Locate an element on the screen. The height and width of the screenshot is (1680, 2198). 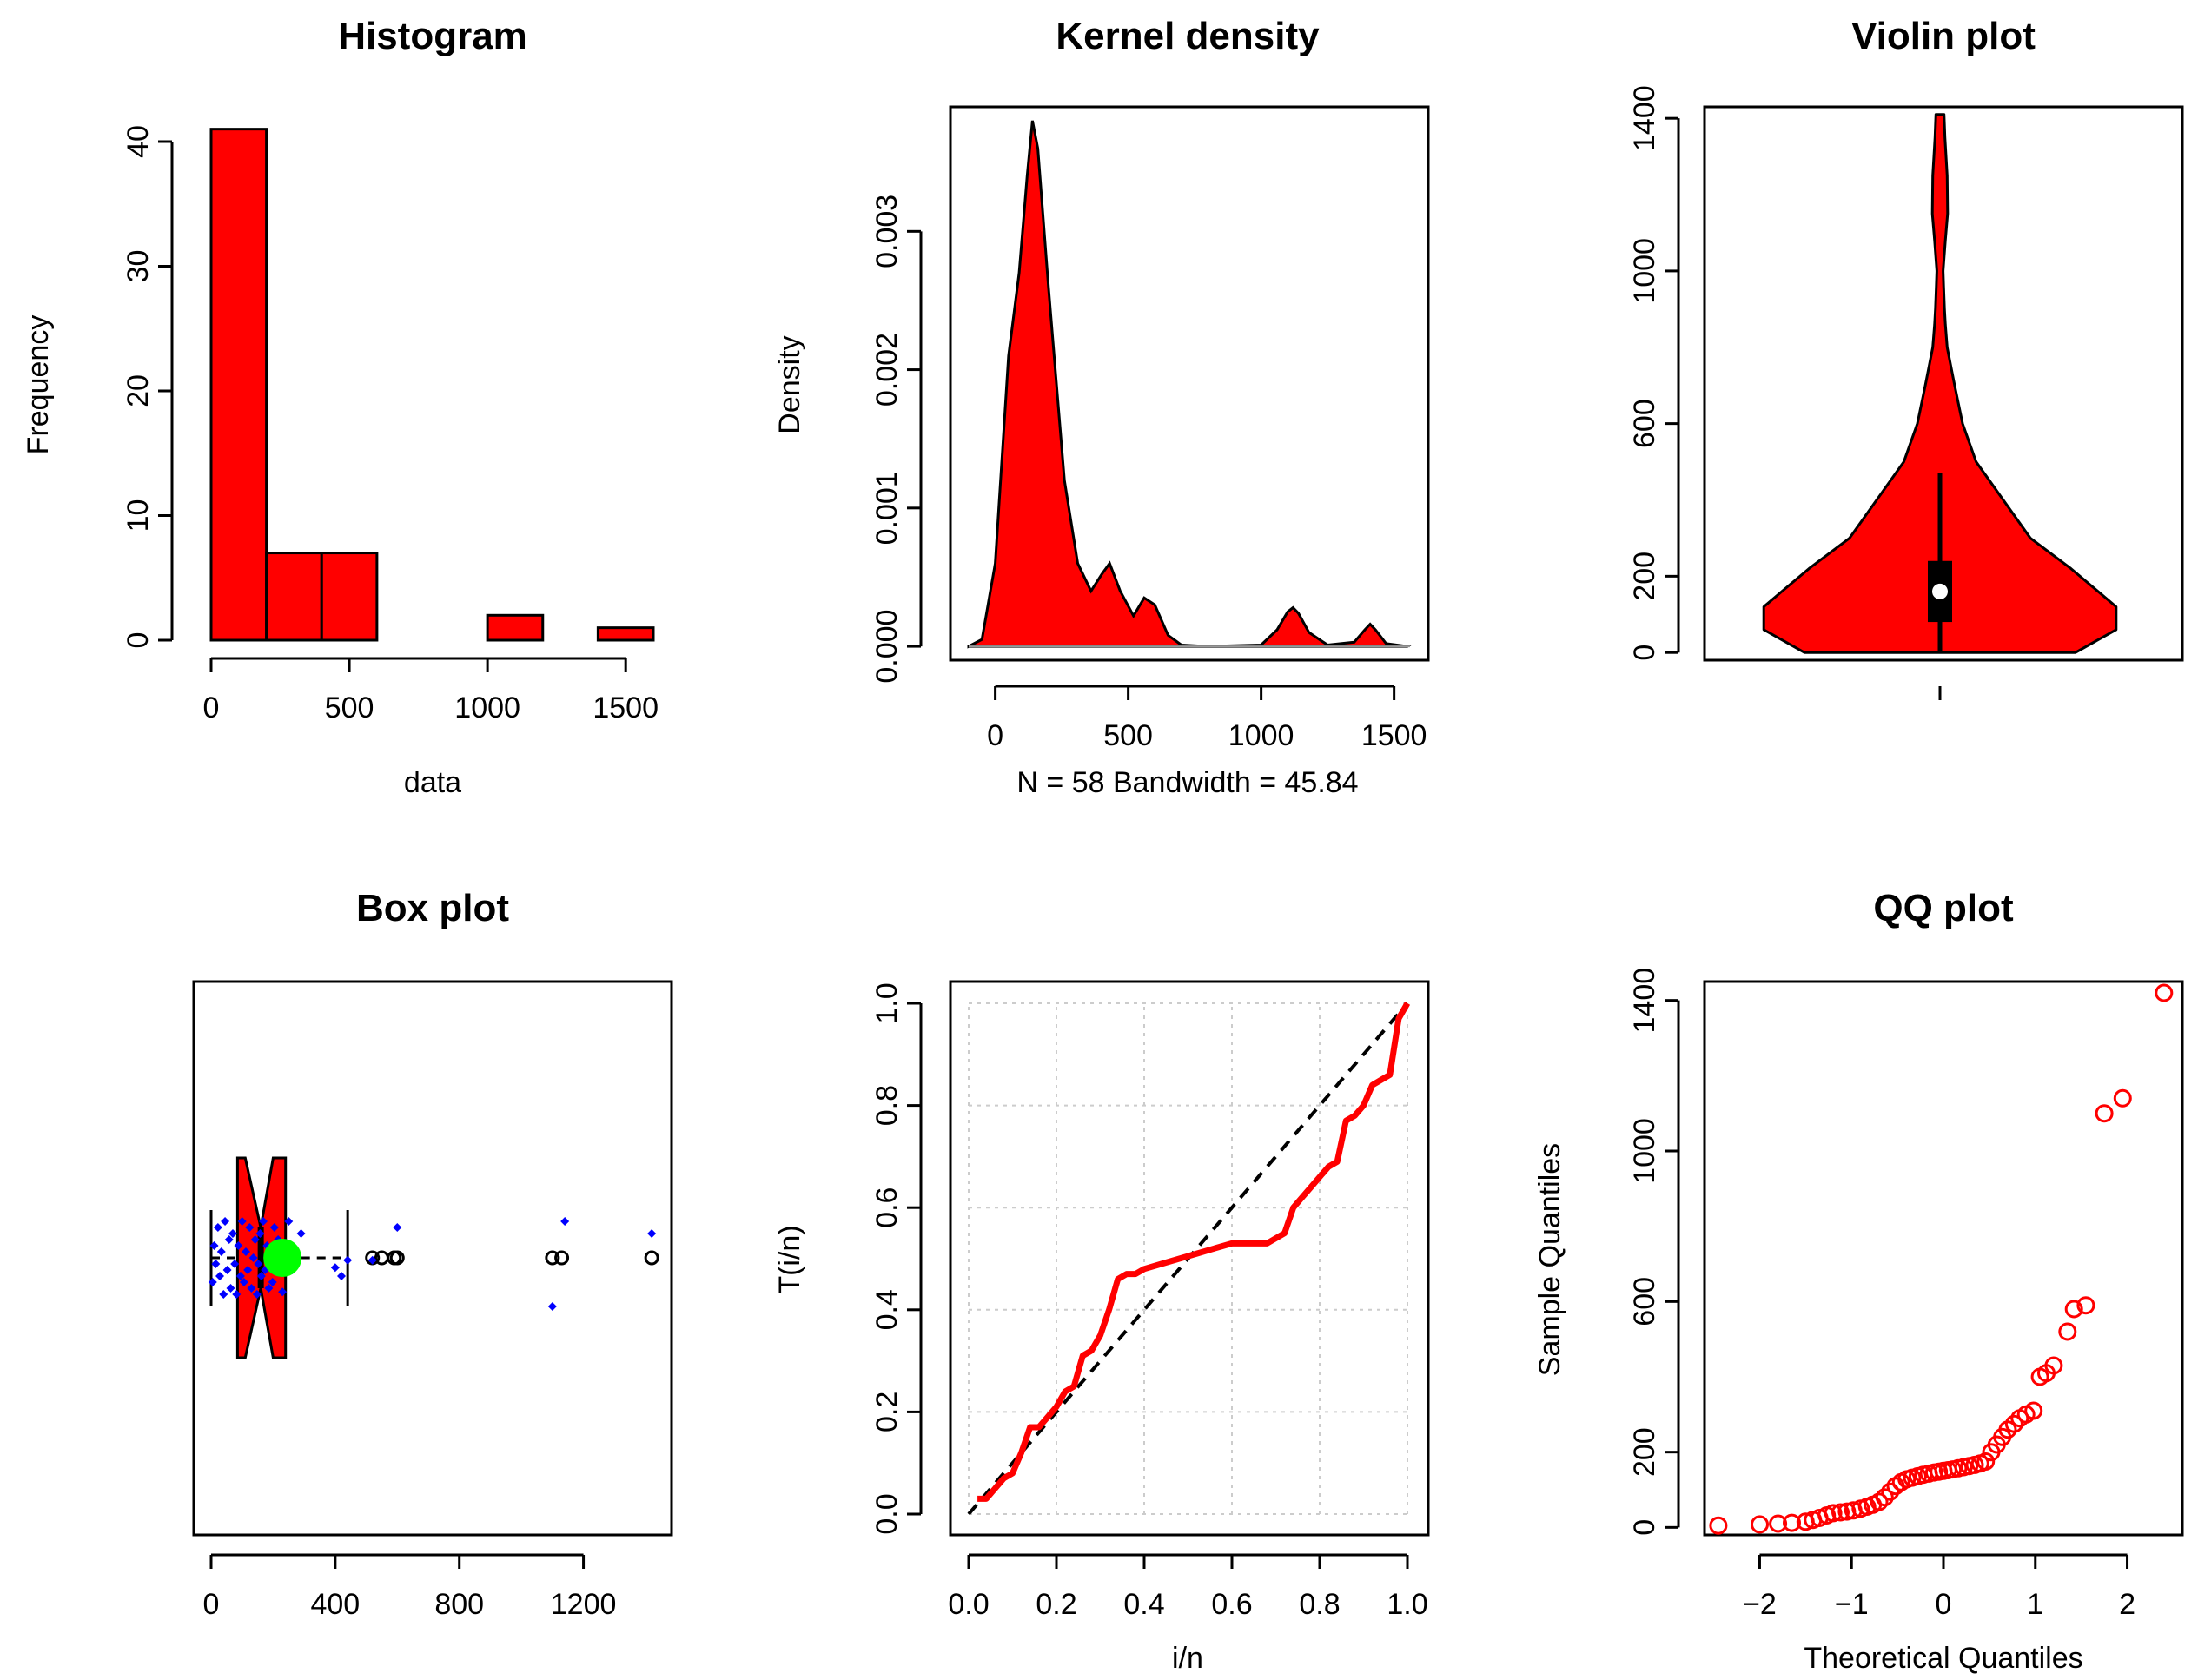
lorenz-y-tick-label: 1.0 is located at coordinates (887, 1002).